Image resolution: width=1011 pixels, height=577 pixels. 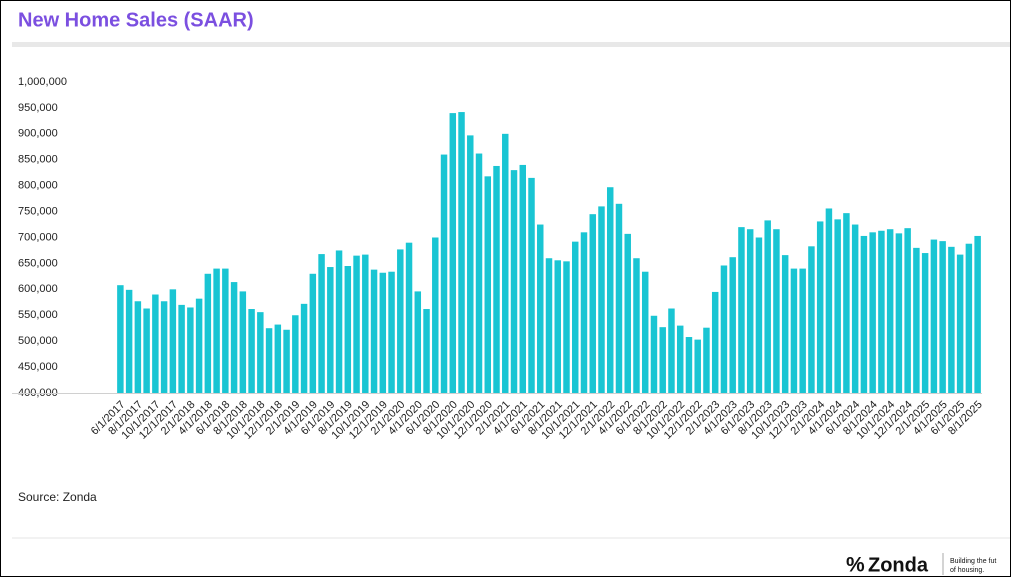 I want to click on brand-logo-mark: %, so click(x=855, y=565).